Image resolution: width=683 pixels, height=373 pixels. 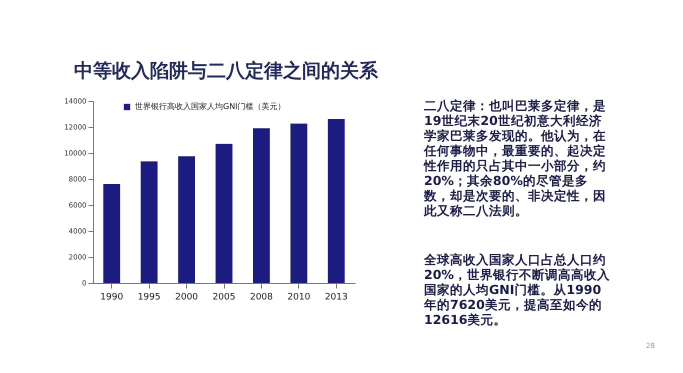 I want to click on x-tick-label: 2010, so click(x=299, y=297).